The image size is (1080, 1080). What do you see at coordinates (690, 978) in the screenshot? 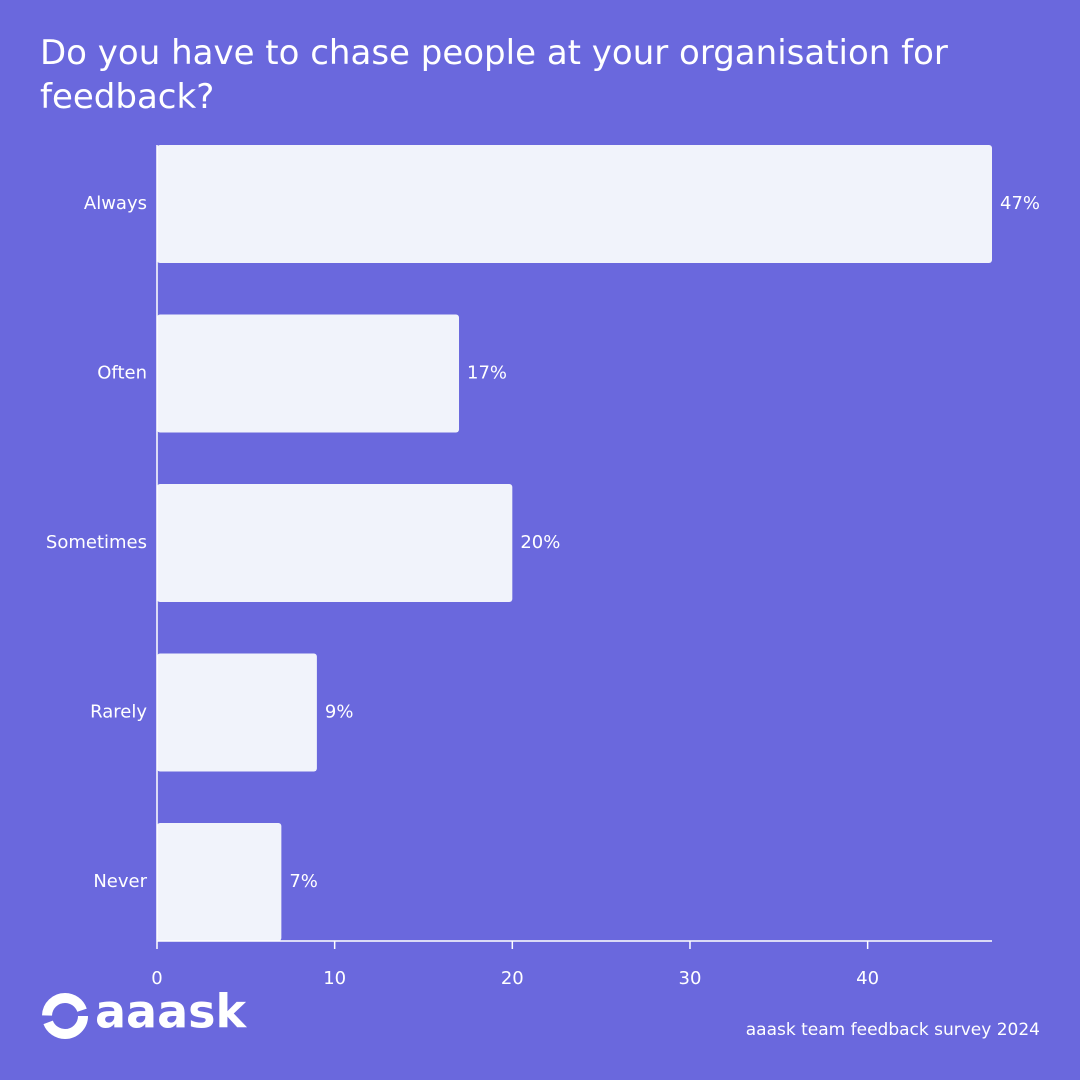
I see `x-tick-label: 30` at bounding box center [690, 978].